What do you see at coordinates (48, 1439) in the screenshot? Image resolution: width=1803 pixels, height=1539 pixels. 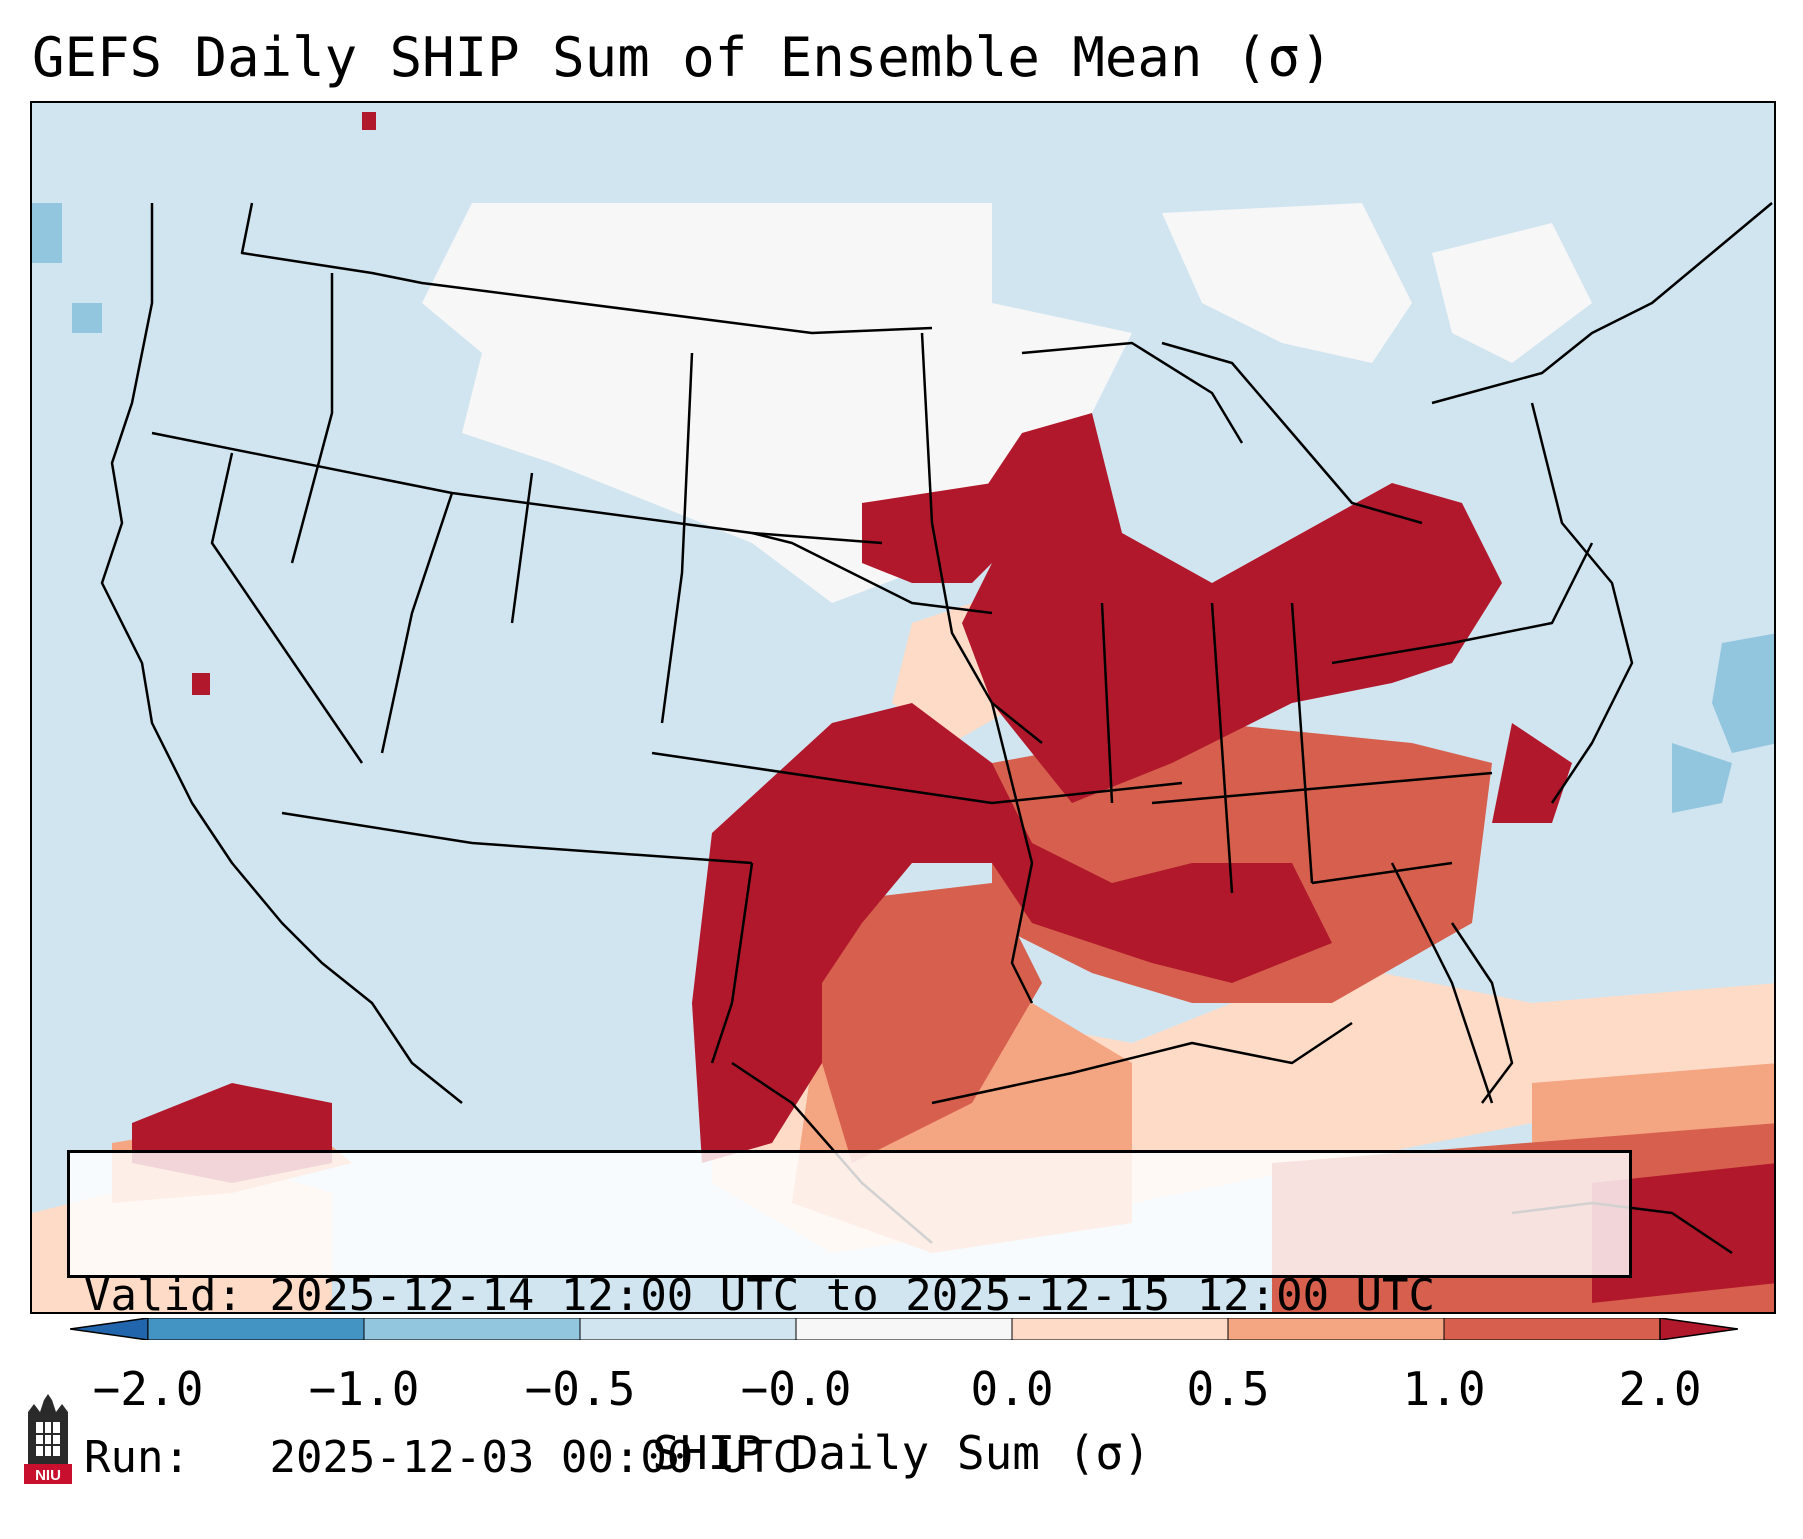 I see `niu-logo: NIU` at bounding box center [48, 1439].